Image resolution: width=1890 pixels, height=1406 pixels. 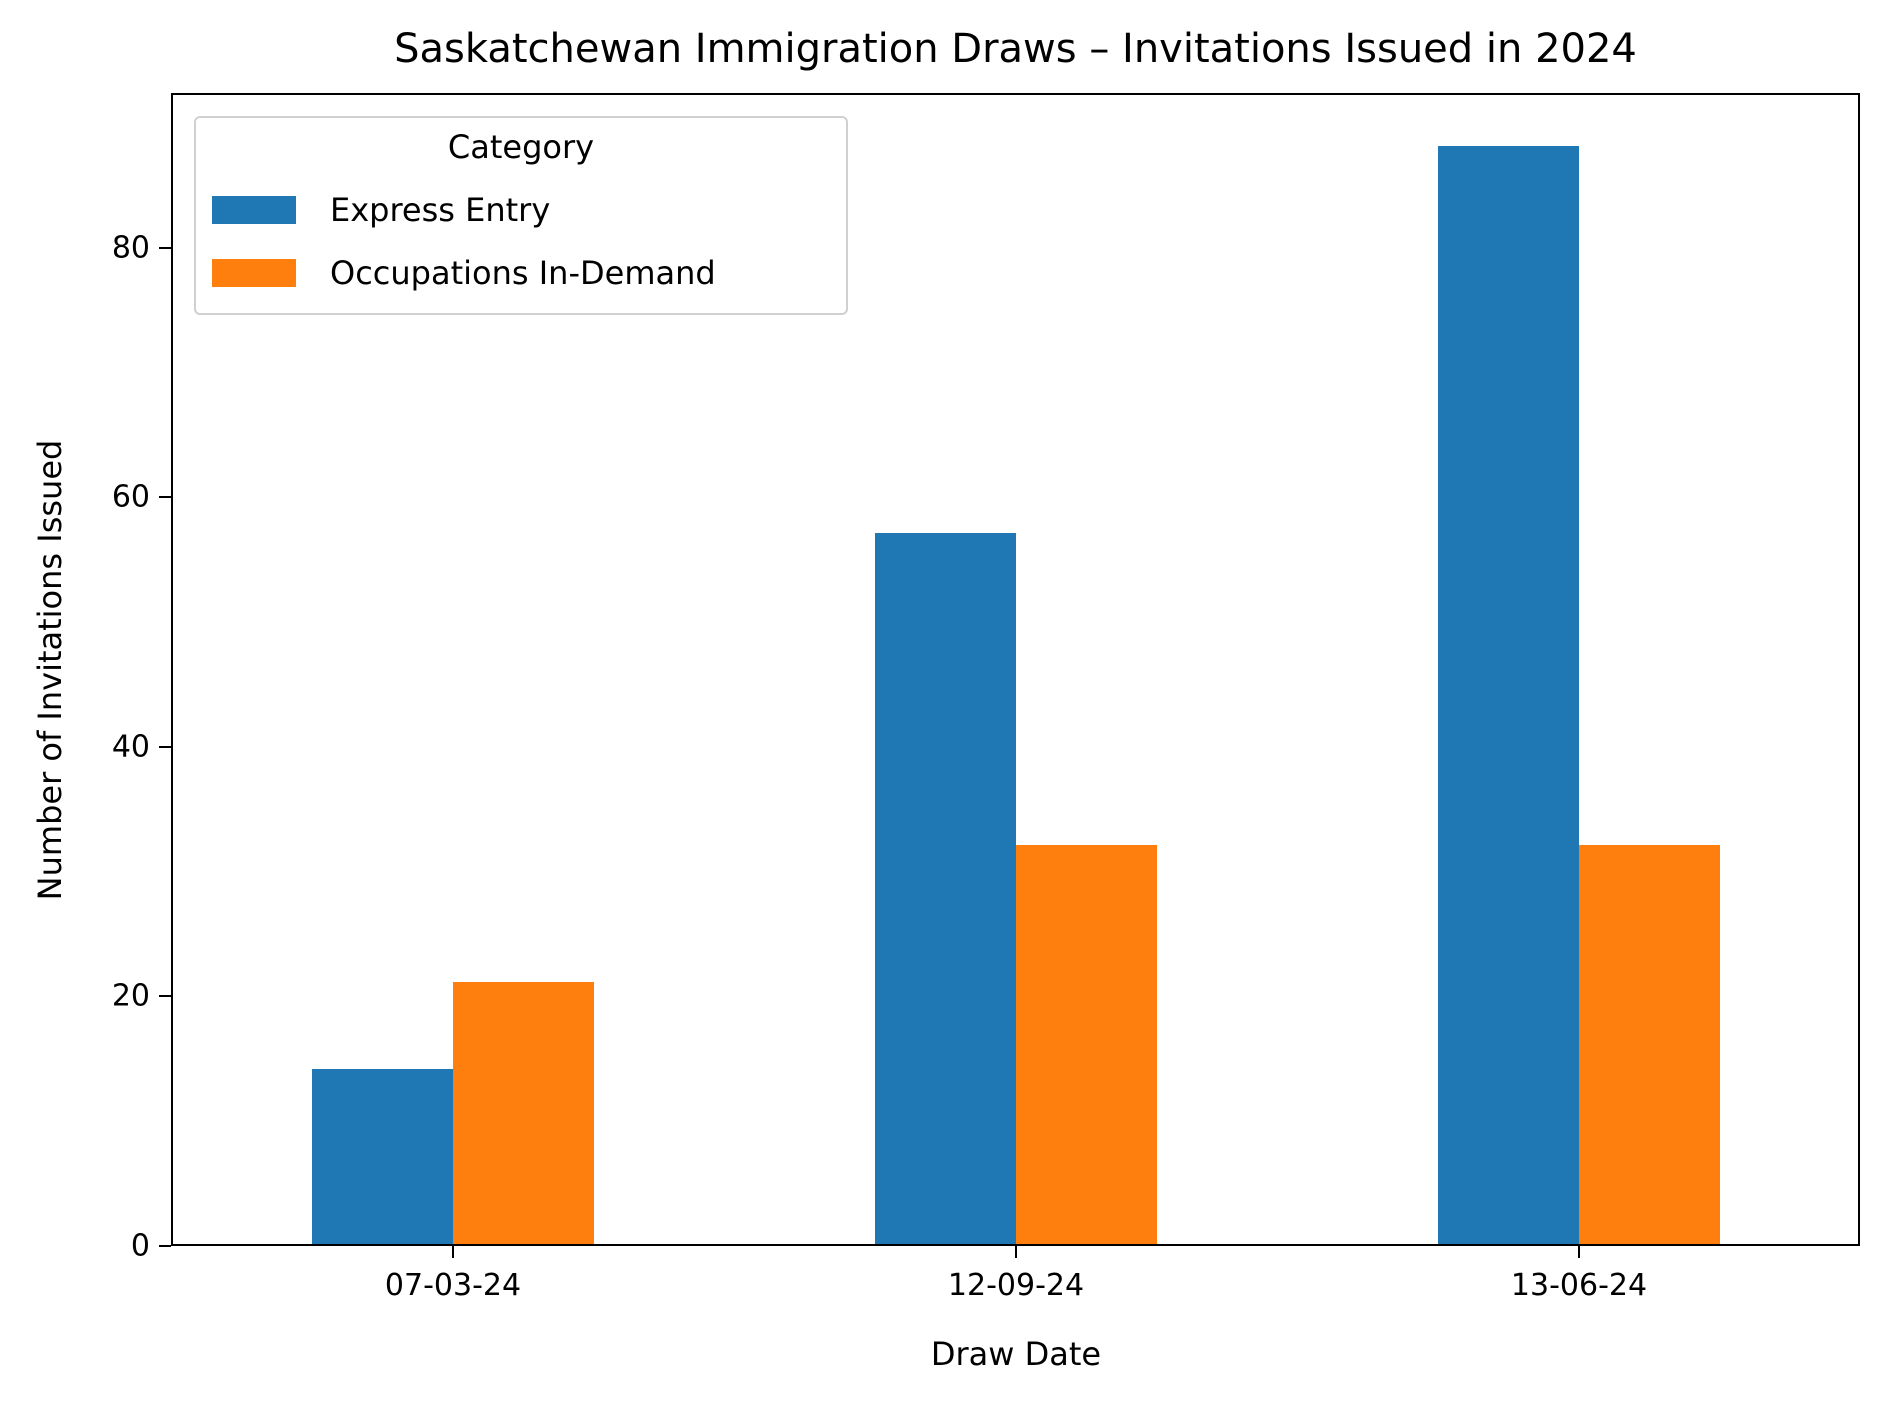 I want to click on legend-item-occupations-in-demand: Occupations In-Demand, so click(x=464, y=273).